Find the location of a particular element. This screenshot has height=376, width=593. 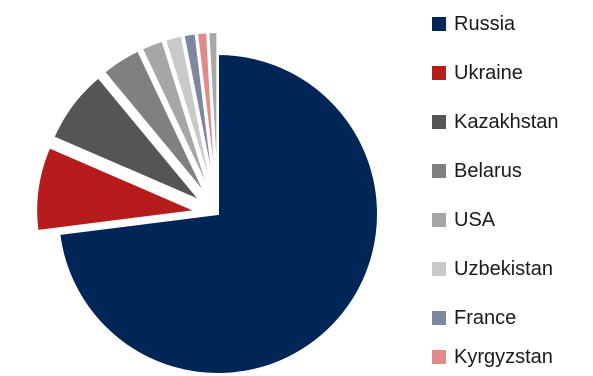

legend-swatch-ukraine is located at coordinates (439, 73).